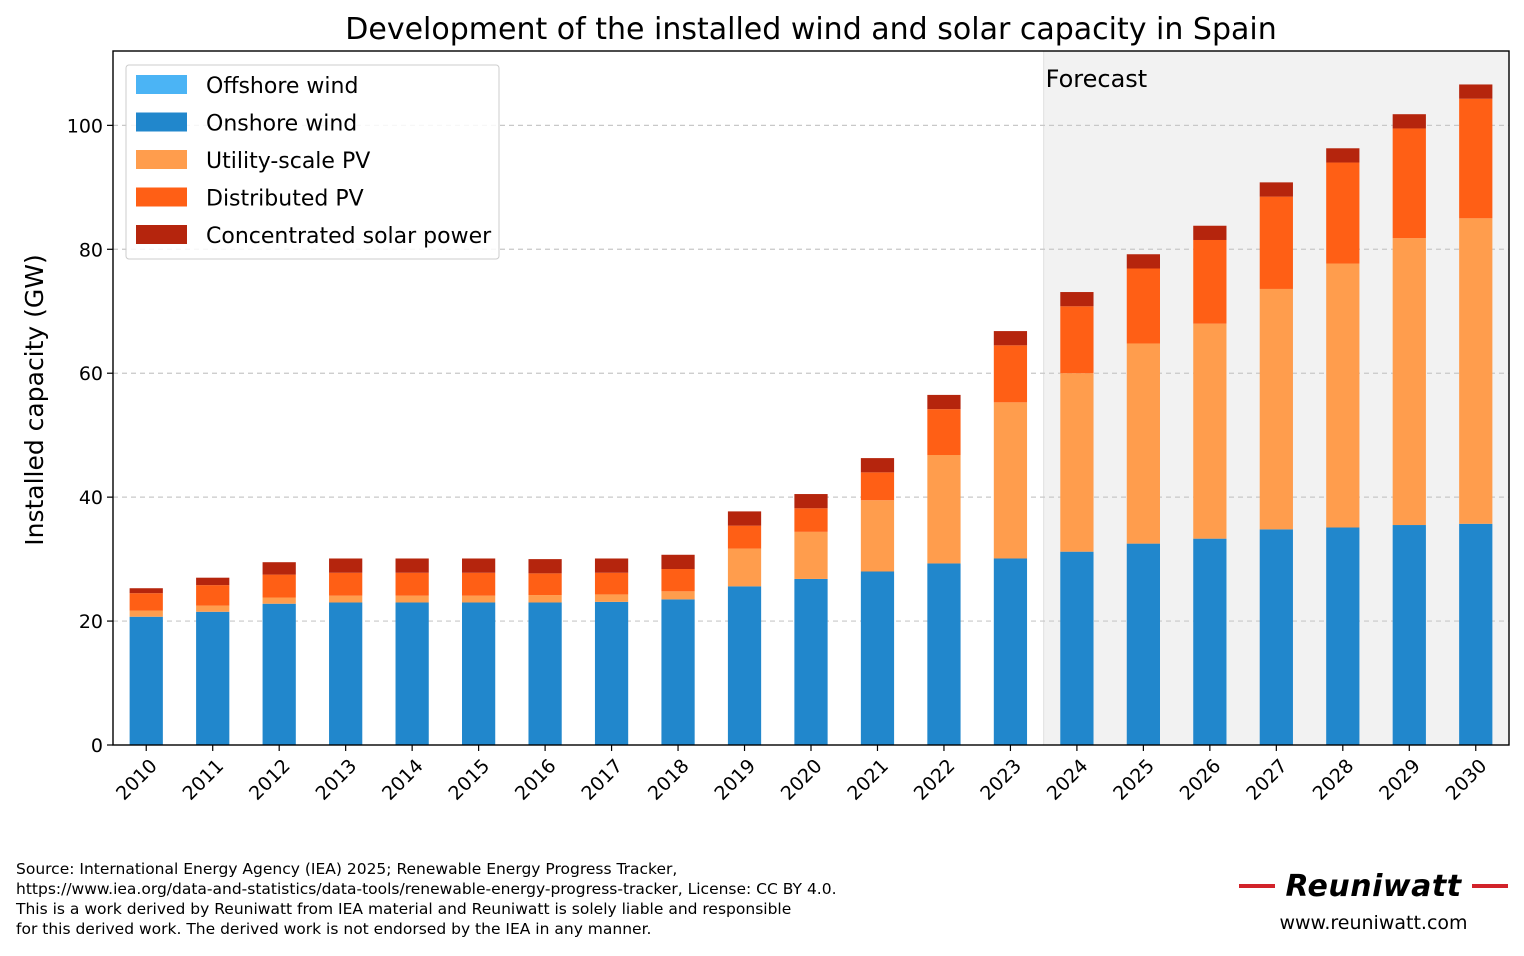 This screenshot has width=1524, height=956. What do you see at coordinates (1267, 780) in the screenshot?
I see `x-tick-label: 2027` at bounding box center [1267, 780].